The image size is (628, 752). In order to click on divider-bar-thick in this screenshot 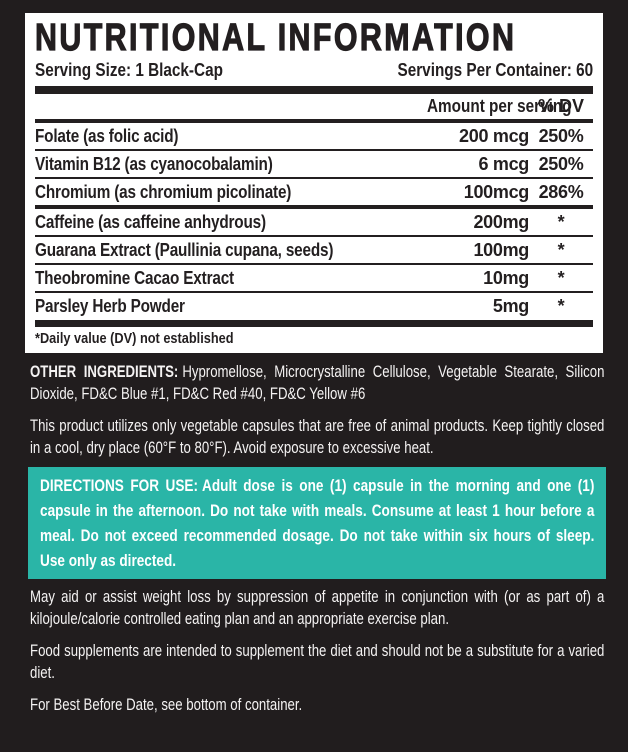, I will do `click(314, 90)`.